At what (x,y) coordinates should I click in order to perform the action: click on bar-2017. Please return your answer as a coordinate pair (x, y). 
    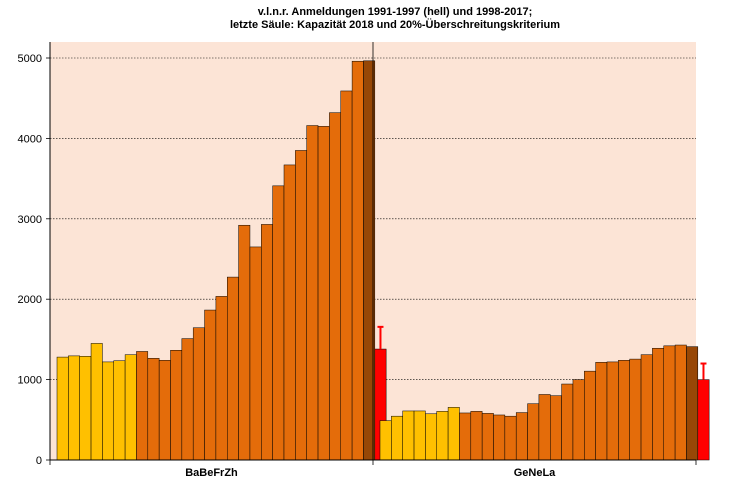
    Looking at the image, I should click on (692, 403).